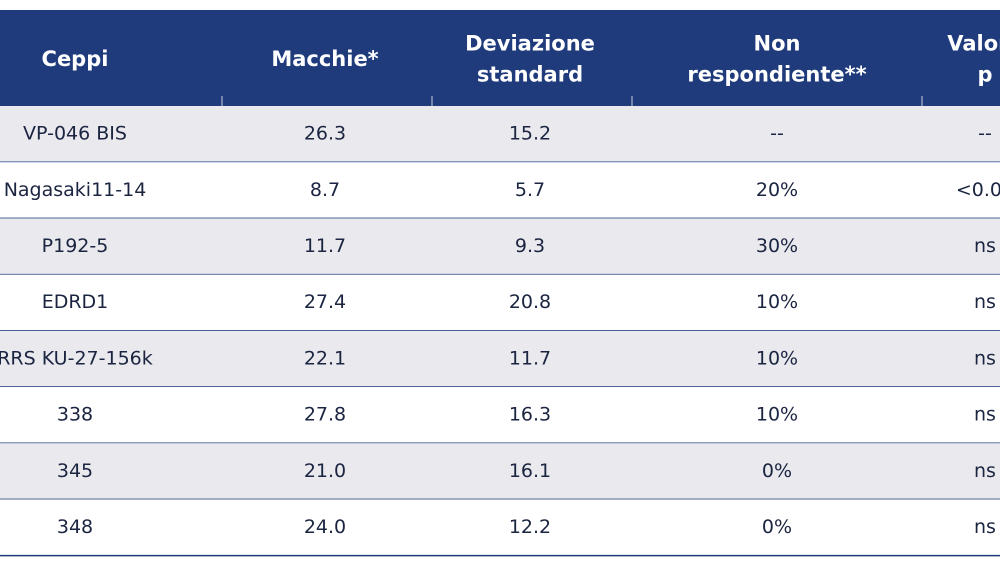  Describe the element at coordinates (75, 134) in the screenshot. I see `cell: VP-046 BIS` at that location.